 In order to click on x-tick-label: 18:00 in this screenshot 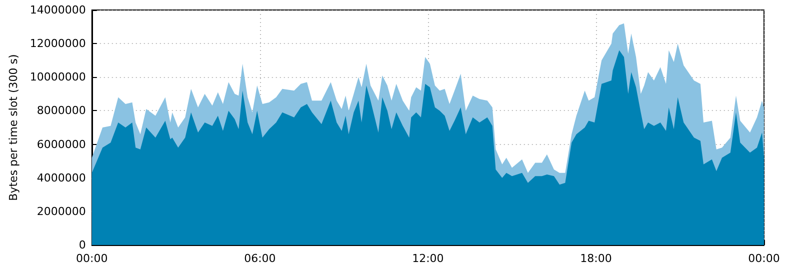, I will do `click(596, 258)`.